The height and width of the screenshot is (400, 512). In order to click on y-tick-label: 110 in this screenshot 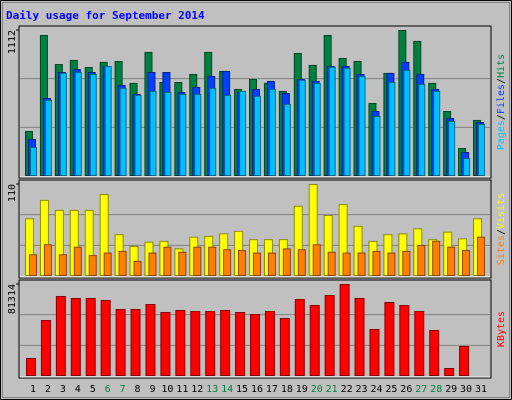, I will do `click(12, 193)`.